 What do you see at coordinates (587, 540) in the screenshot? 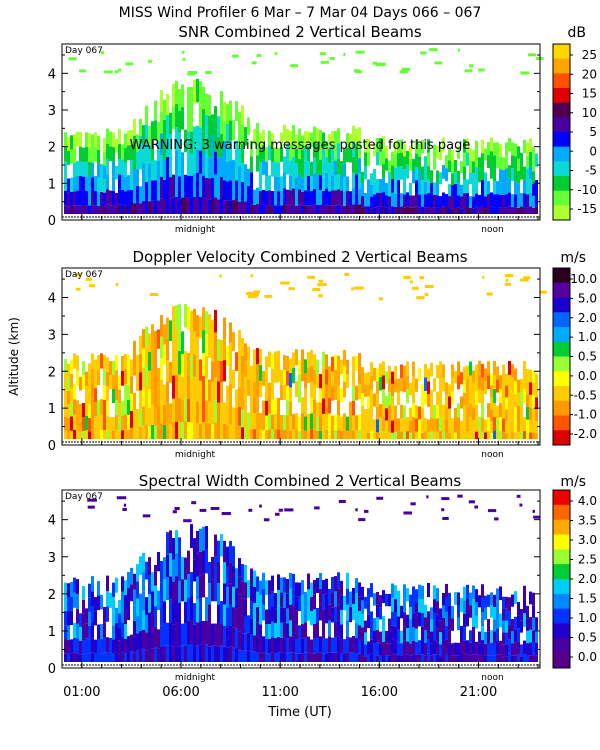
I see `colorbar-label: 3.0` at bounding box center [587, 540].